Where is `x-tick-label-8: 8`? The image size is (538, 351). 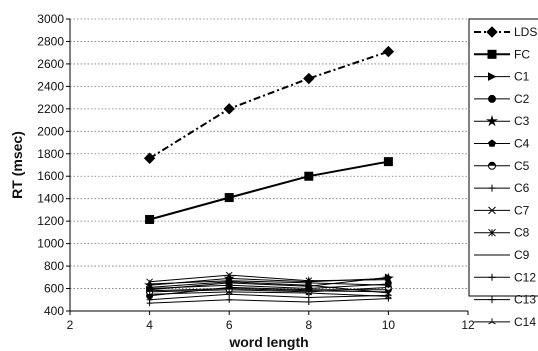 x-tick-label-8: 8 is located at coordinates (308, 325).